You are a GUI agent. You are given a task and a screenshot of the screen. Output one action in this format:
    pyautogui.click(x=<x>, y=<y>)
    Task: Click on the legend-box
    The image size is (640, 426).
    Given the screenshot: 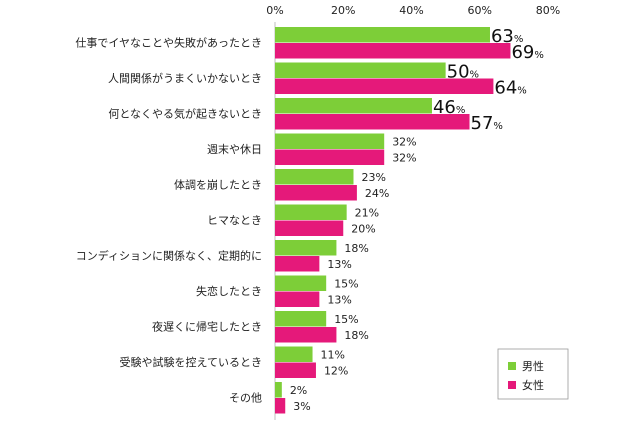 What is the action you would take?
    pyautogui.click(x=533, y=374)
    